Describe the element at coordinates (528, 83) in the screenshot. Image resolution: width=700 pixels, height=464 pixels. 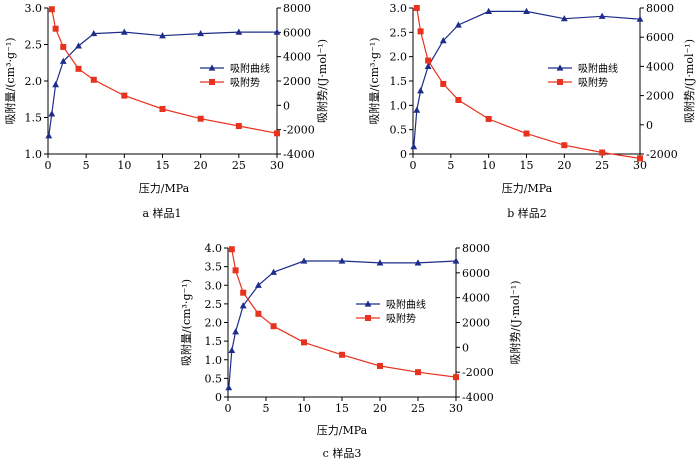
I see `series-line-potential` at that location.